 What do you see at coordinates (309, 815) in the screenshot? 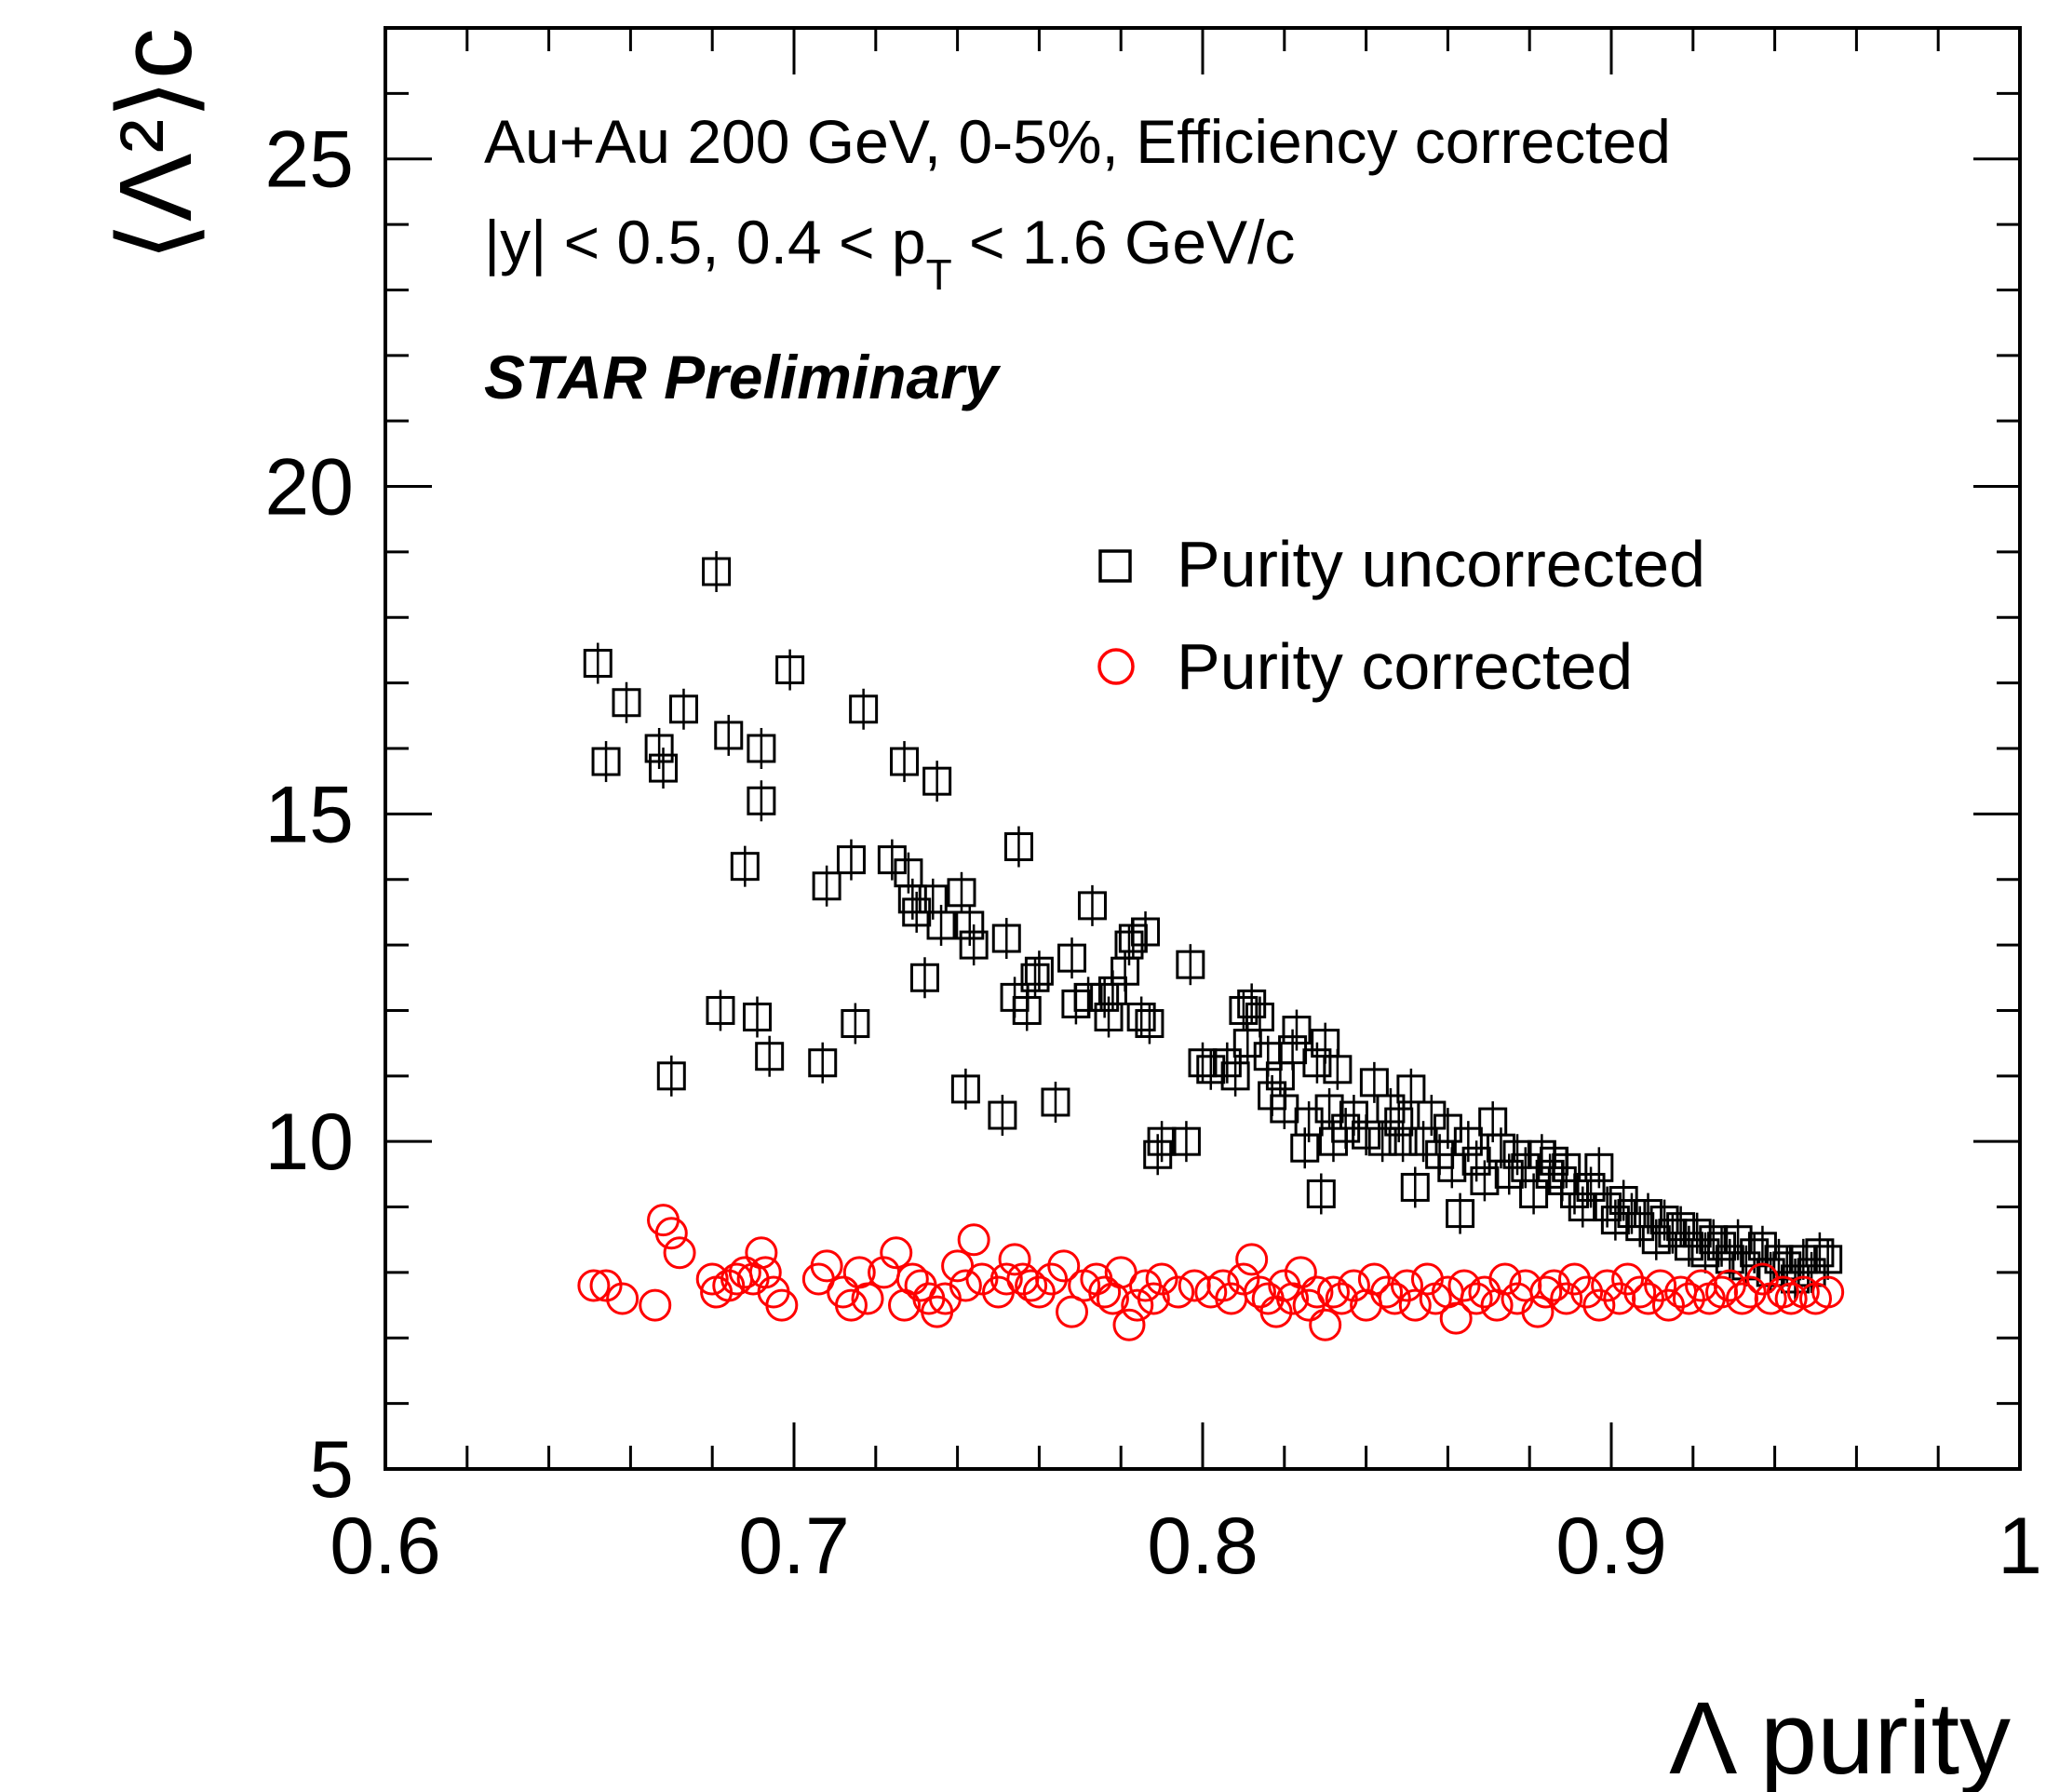
I see `y-tick-labels: 5 10 15 20 25` at bounding box center [309, 815].